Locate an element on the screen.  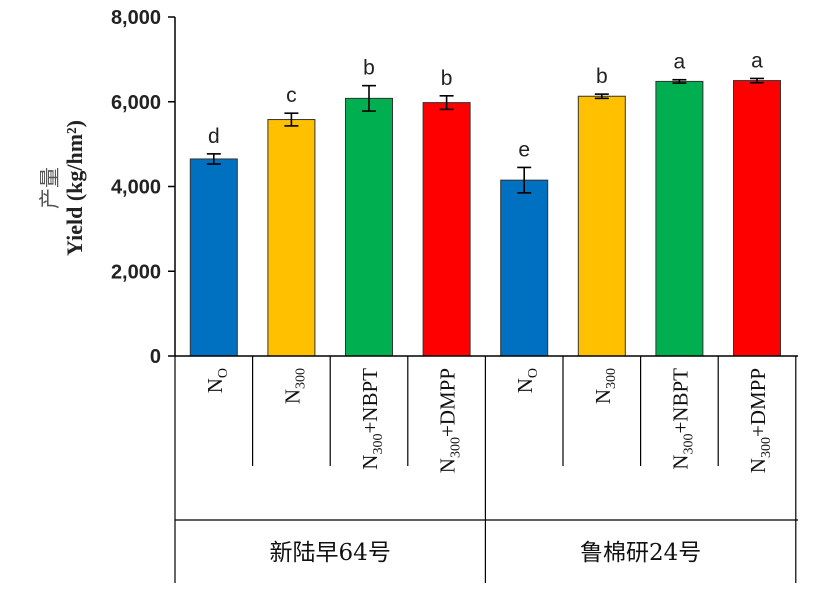
y-tick-label: 8,000 is located at coordinates (136, 18).